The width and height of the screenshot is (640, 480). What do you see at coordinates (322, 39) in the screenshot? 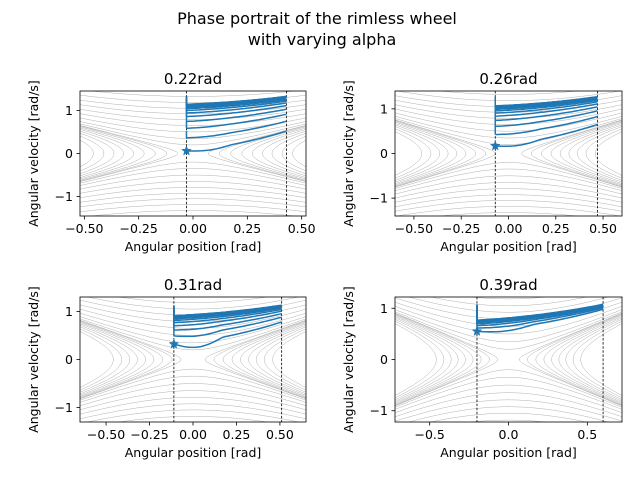
I see `figure-title-line2: with varying alpha` at bounding box center [322, 39].